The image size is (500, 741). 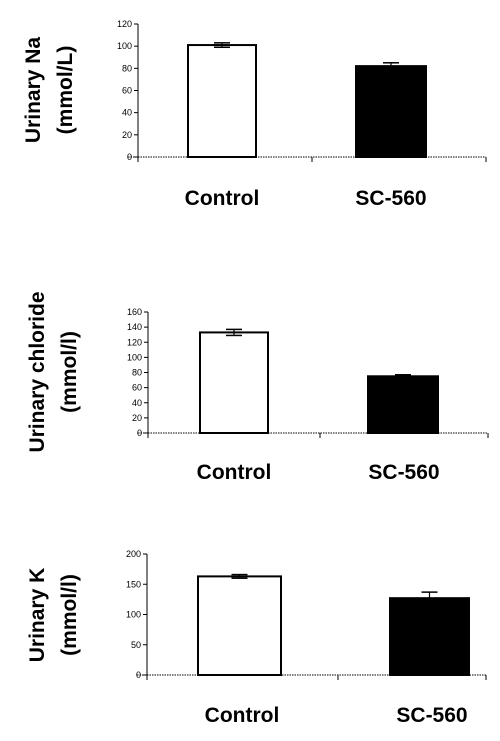 I want to click on y-tick-label: 50, so click(x=136, y=645).